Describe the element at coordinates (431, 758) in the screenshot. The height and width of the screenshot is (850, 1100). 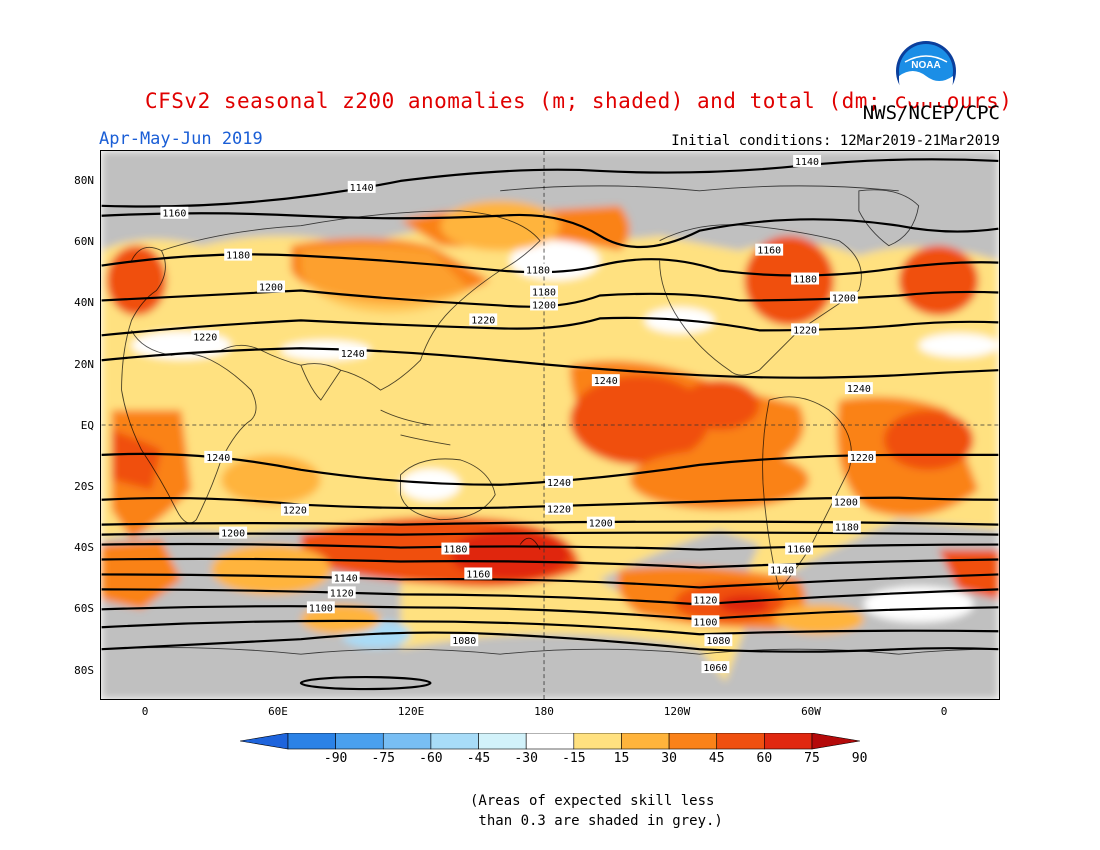
I see `colorbar-tick-label: -60` at that location.